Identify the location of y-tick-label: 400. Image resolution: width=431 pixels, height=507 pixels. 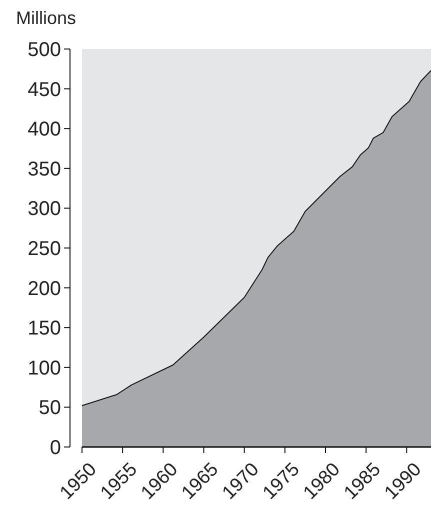
(44, 129).